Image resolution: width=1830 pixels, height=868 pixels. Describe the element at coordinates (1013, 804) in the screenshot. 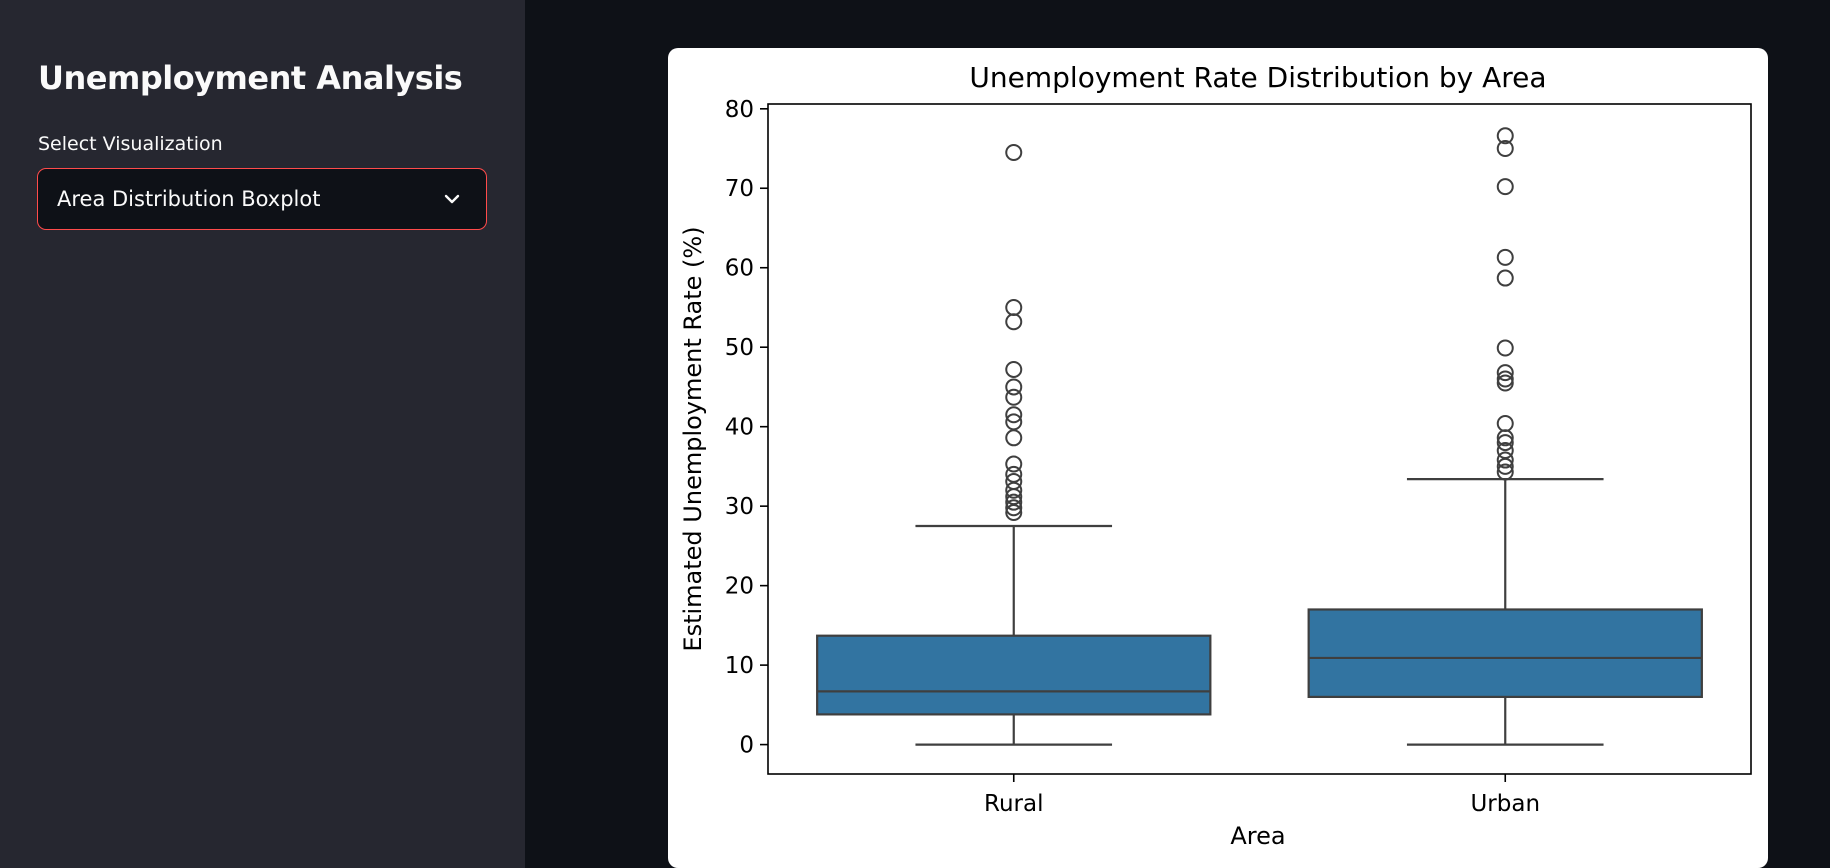

I see `x-tick-label: Rural` at that location.